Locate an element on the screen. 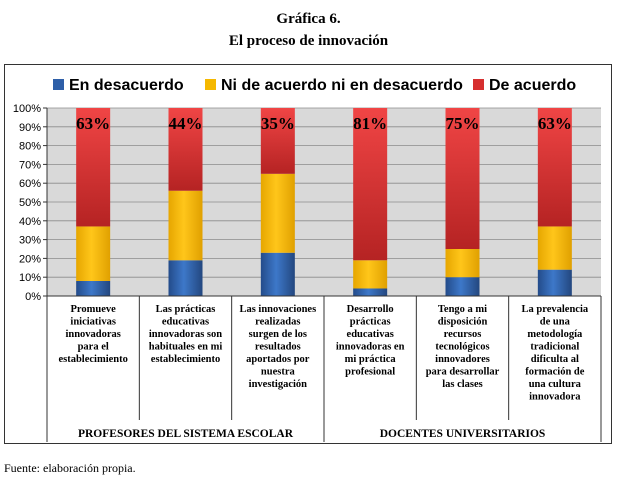  y-tick-label: 10% is located at coordinates (30, 278).